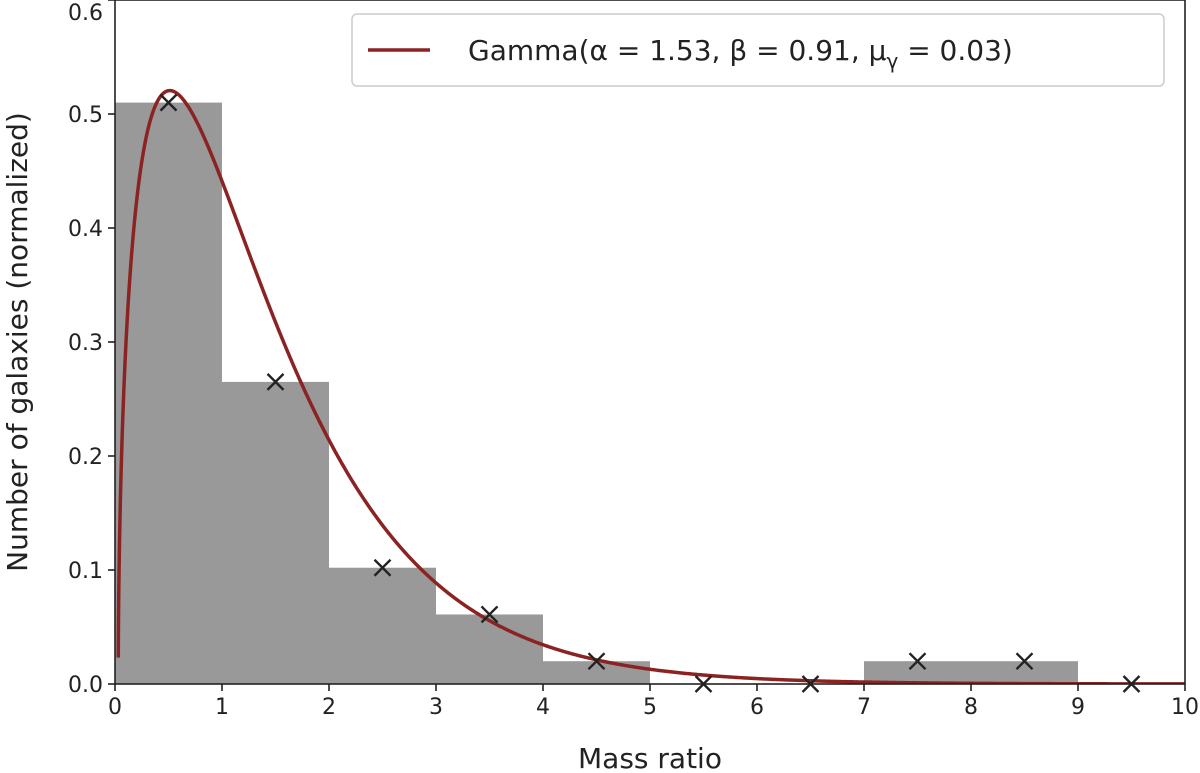 The image size is (1200, 773). I want to click on x-tick-label: 4, so click(543, 707).